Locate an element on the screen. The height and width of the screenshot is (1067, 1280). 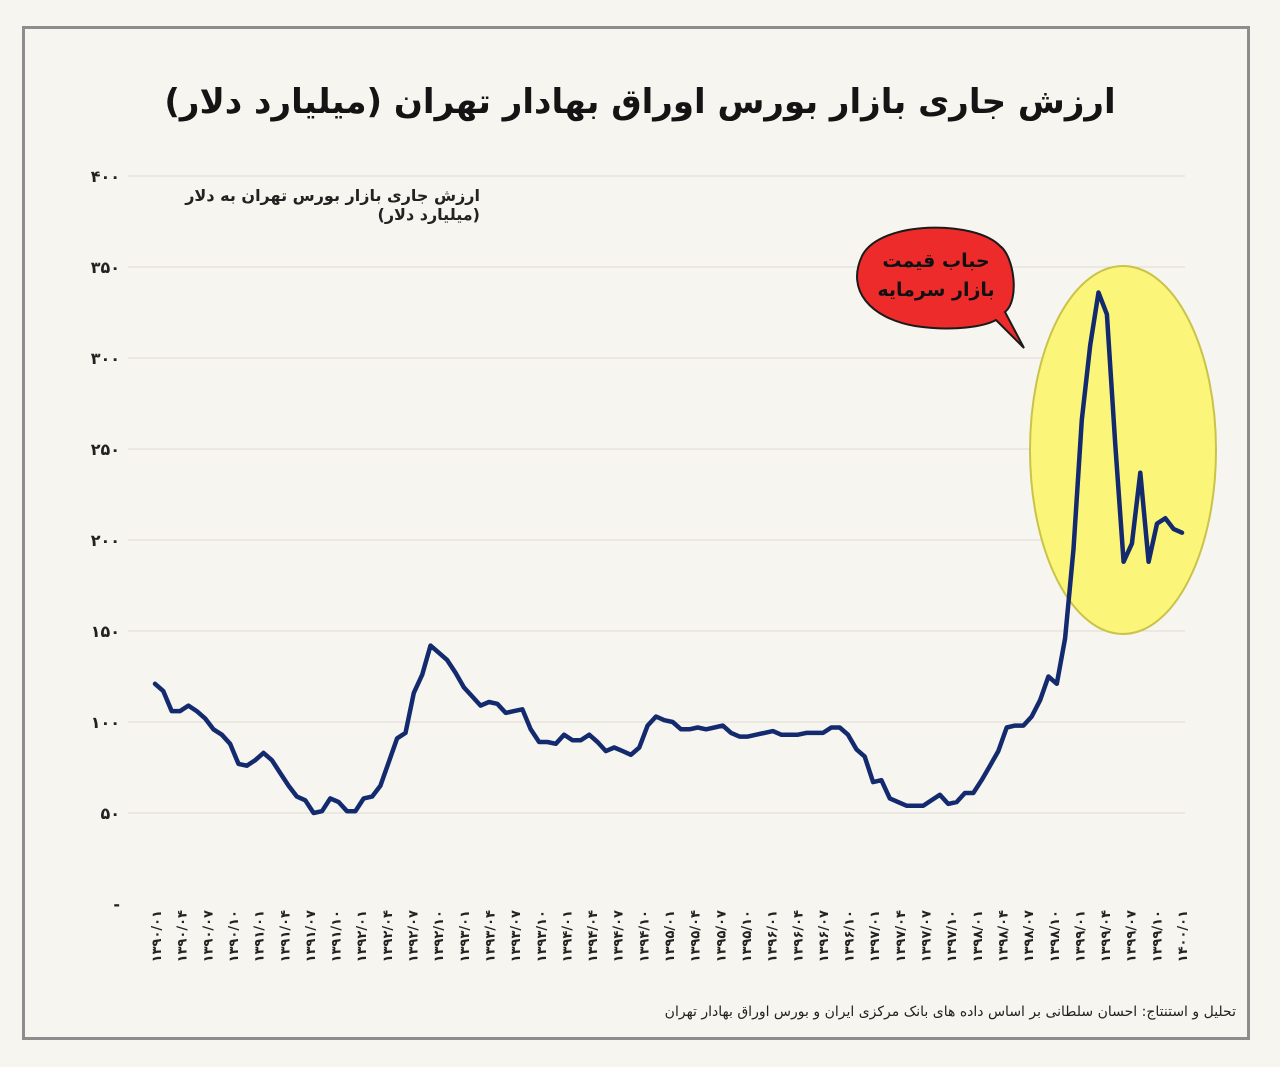
x-tick-label: ۱۳۹۷/۰۷ is located at coordinates (927, 936).